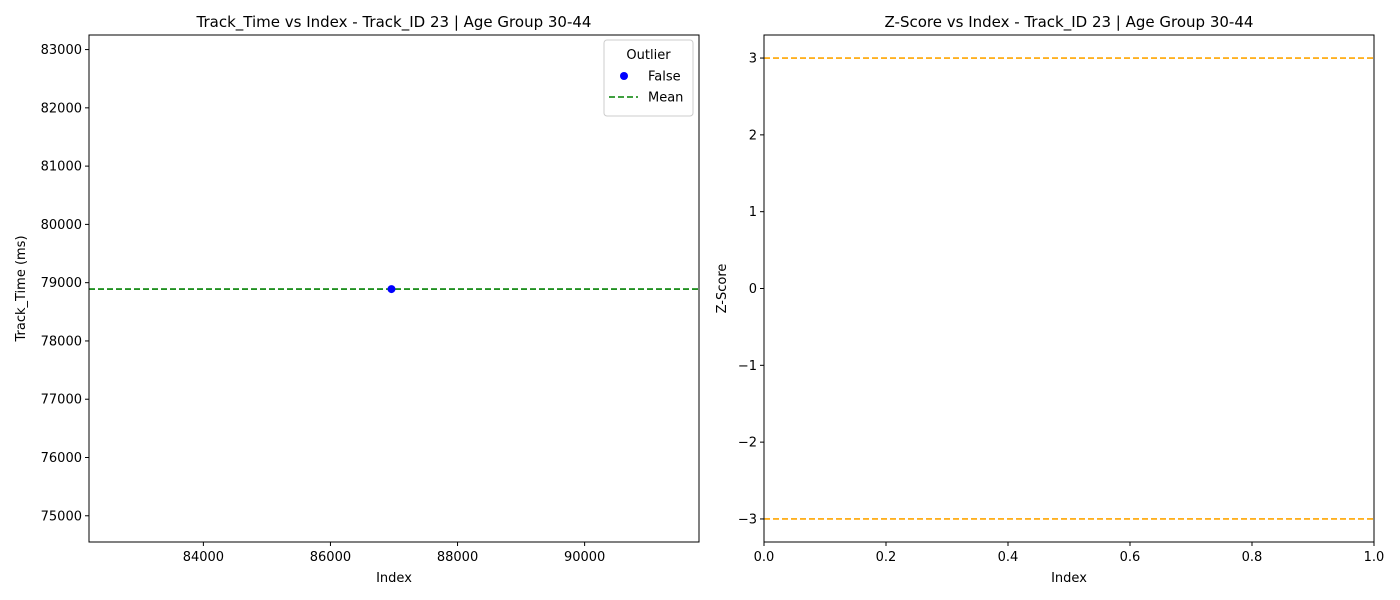  What do you see at coordinates (61, 225) in the screenshot?
I see `y-tick-label: 80000` at bounding box center [61, 225].